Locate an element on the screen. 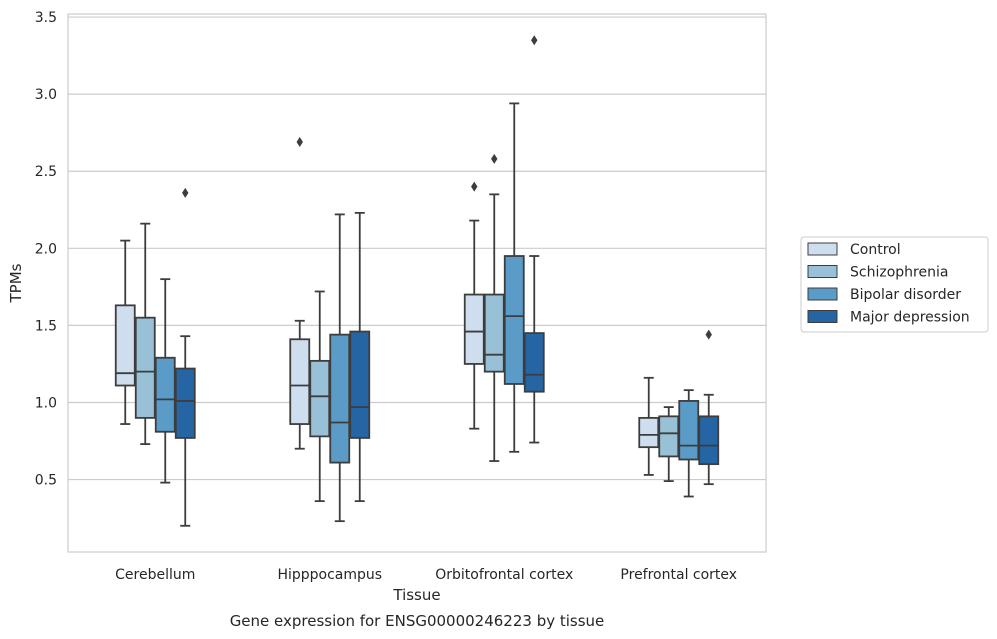 The width and height of the screenshot is (997, 639). y-tick-label: 3.5 is located at coordinates (46, 18).